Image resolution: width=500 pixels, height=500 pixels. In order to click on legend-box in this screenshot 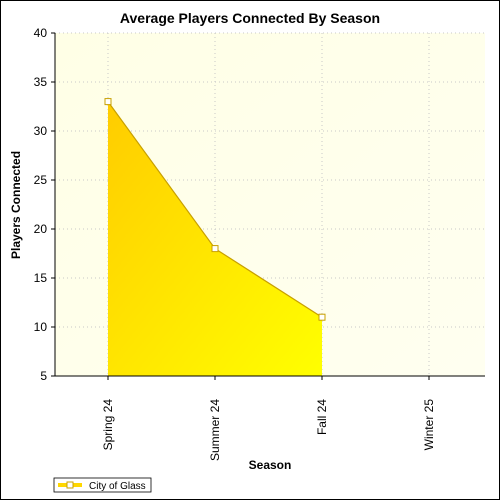, I will do `click(102, 485)`.